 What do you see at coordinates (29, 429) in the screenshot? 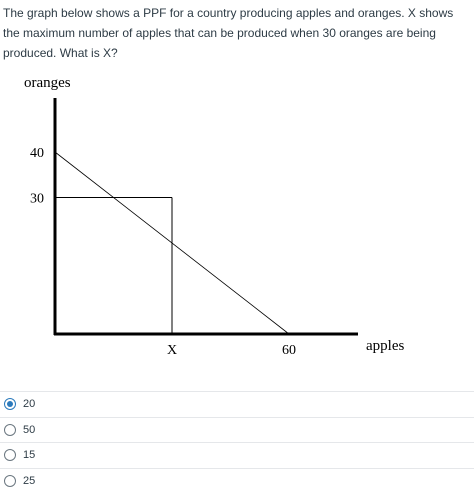
I see `answer-label: 50` at bounding box center [29, 429].